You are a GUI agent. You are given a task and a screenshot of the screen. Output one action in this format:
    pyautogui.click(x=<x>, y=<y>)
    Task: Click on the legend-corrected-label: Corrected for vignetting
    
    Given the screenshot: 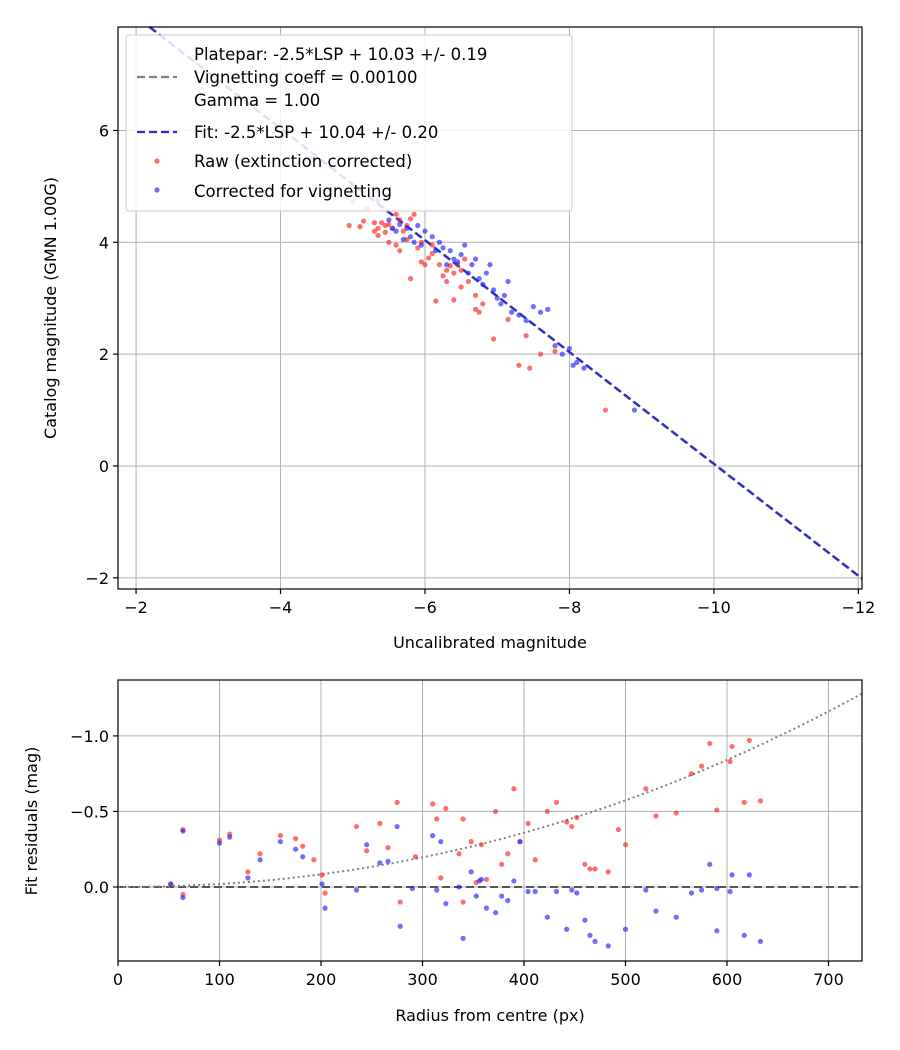 What is the action you would take?
    pyautogui.click(x=293, y=191)
    